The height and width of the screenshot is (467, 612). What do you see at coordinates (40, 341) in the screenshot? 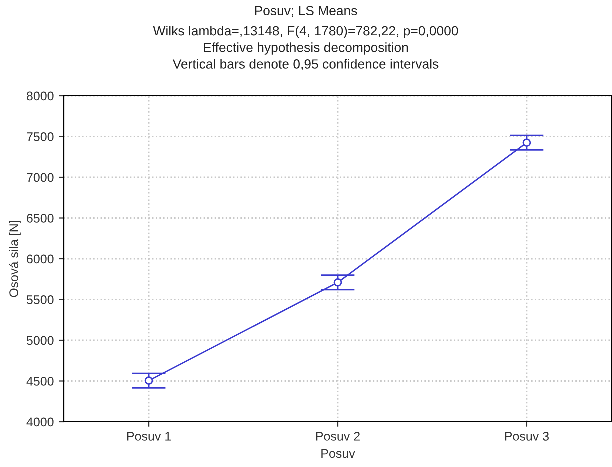
I see `y-tick-label: 5000` at bounding box center [40, 341].